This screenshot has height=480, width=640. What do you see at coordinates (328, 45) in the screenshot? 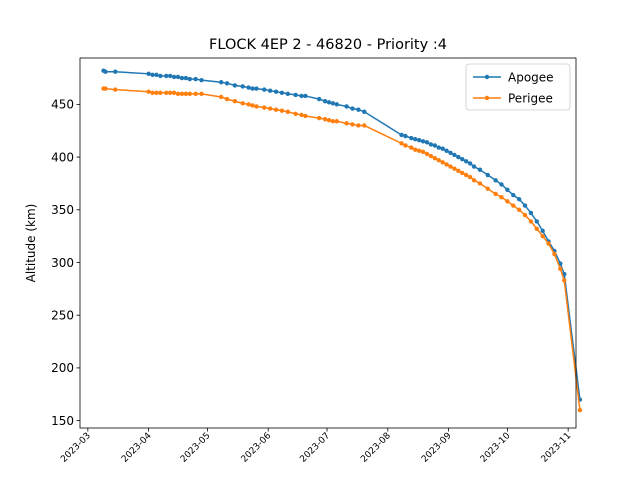
I see `chart-title: FLOCK 4EP 2 - 46820 - Priority :4` at bounding box center [328, 45].